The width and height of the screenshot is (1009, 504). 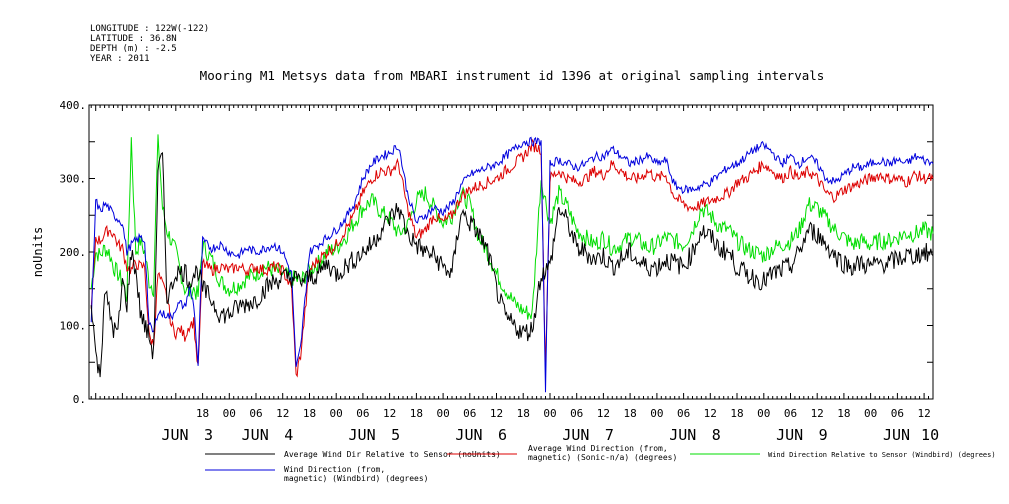 I want to click on date-label: JUN 4, so click(x=268, y=435).